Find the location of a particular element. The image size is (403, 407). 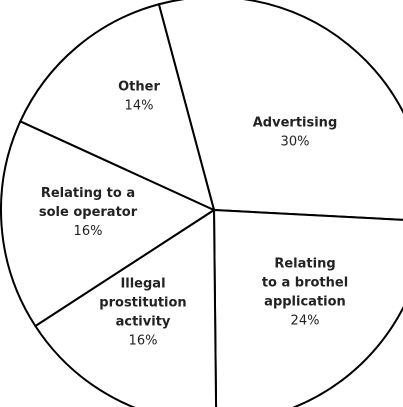

slice-name-line: application is located at coordinates (305, 302).